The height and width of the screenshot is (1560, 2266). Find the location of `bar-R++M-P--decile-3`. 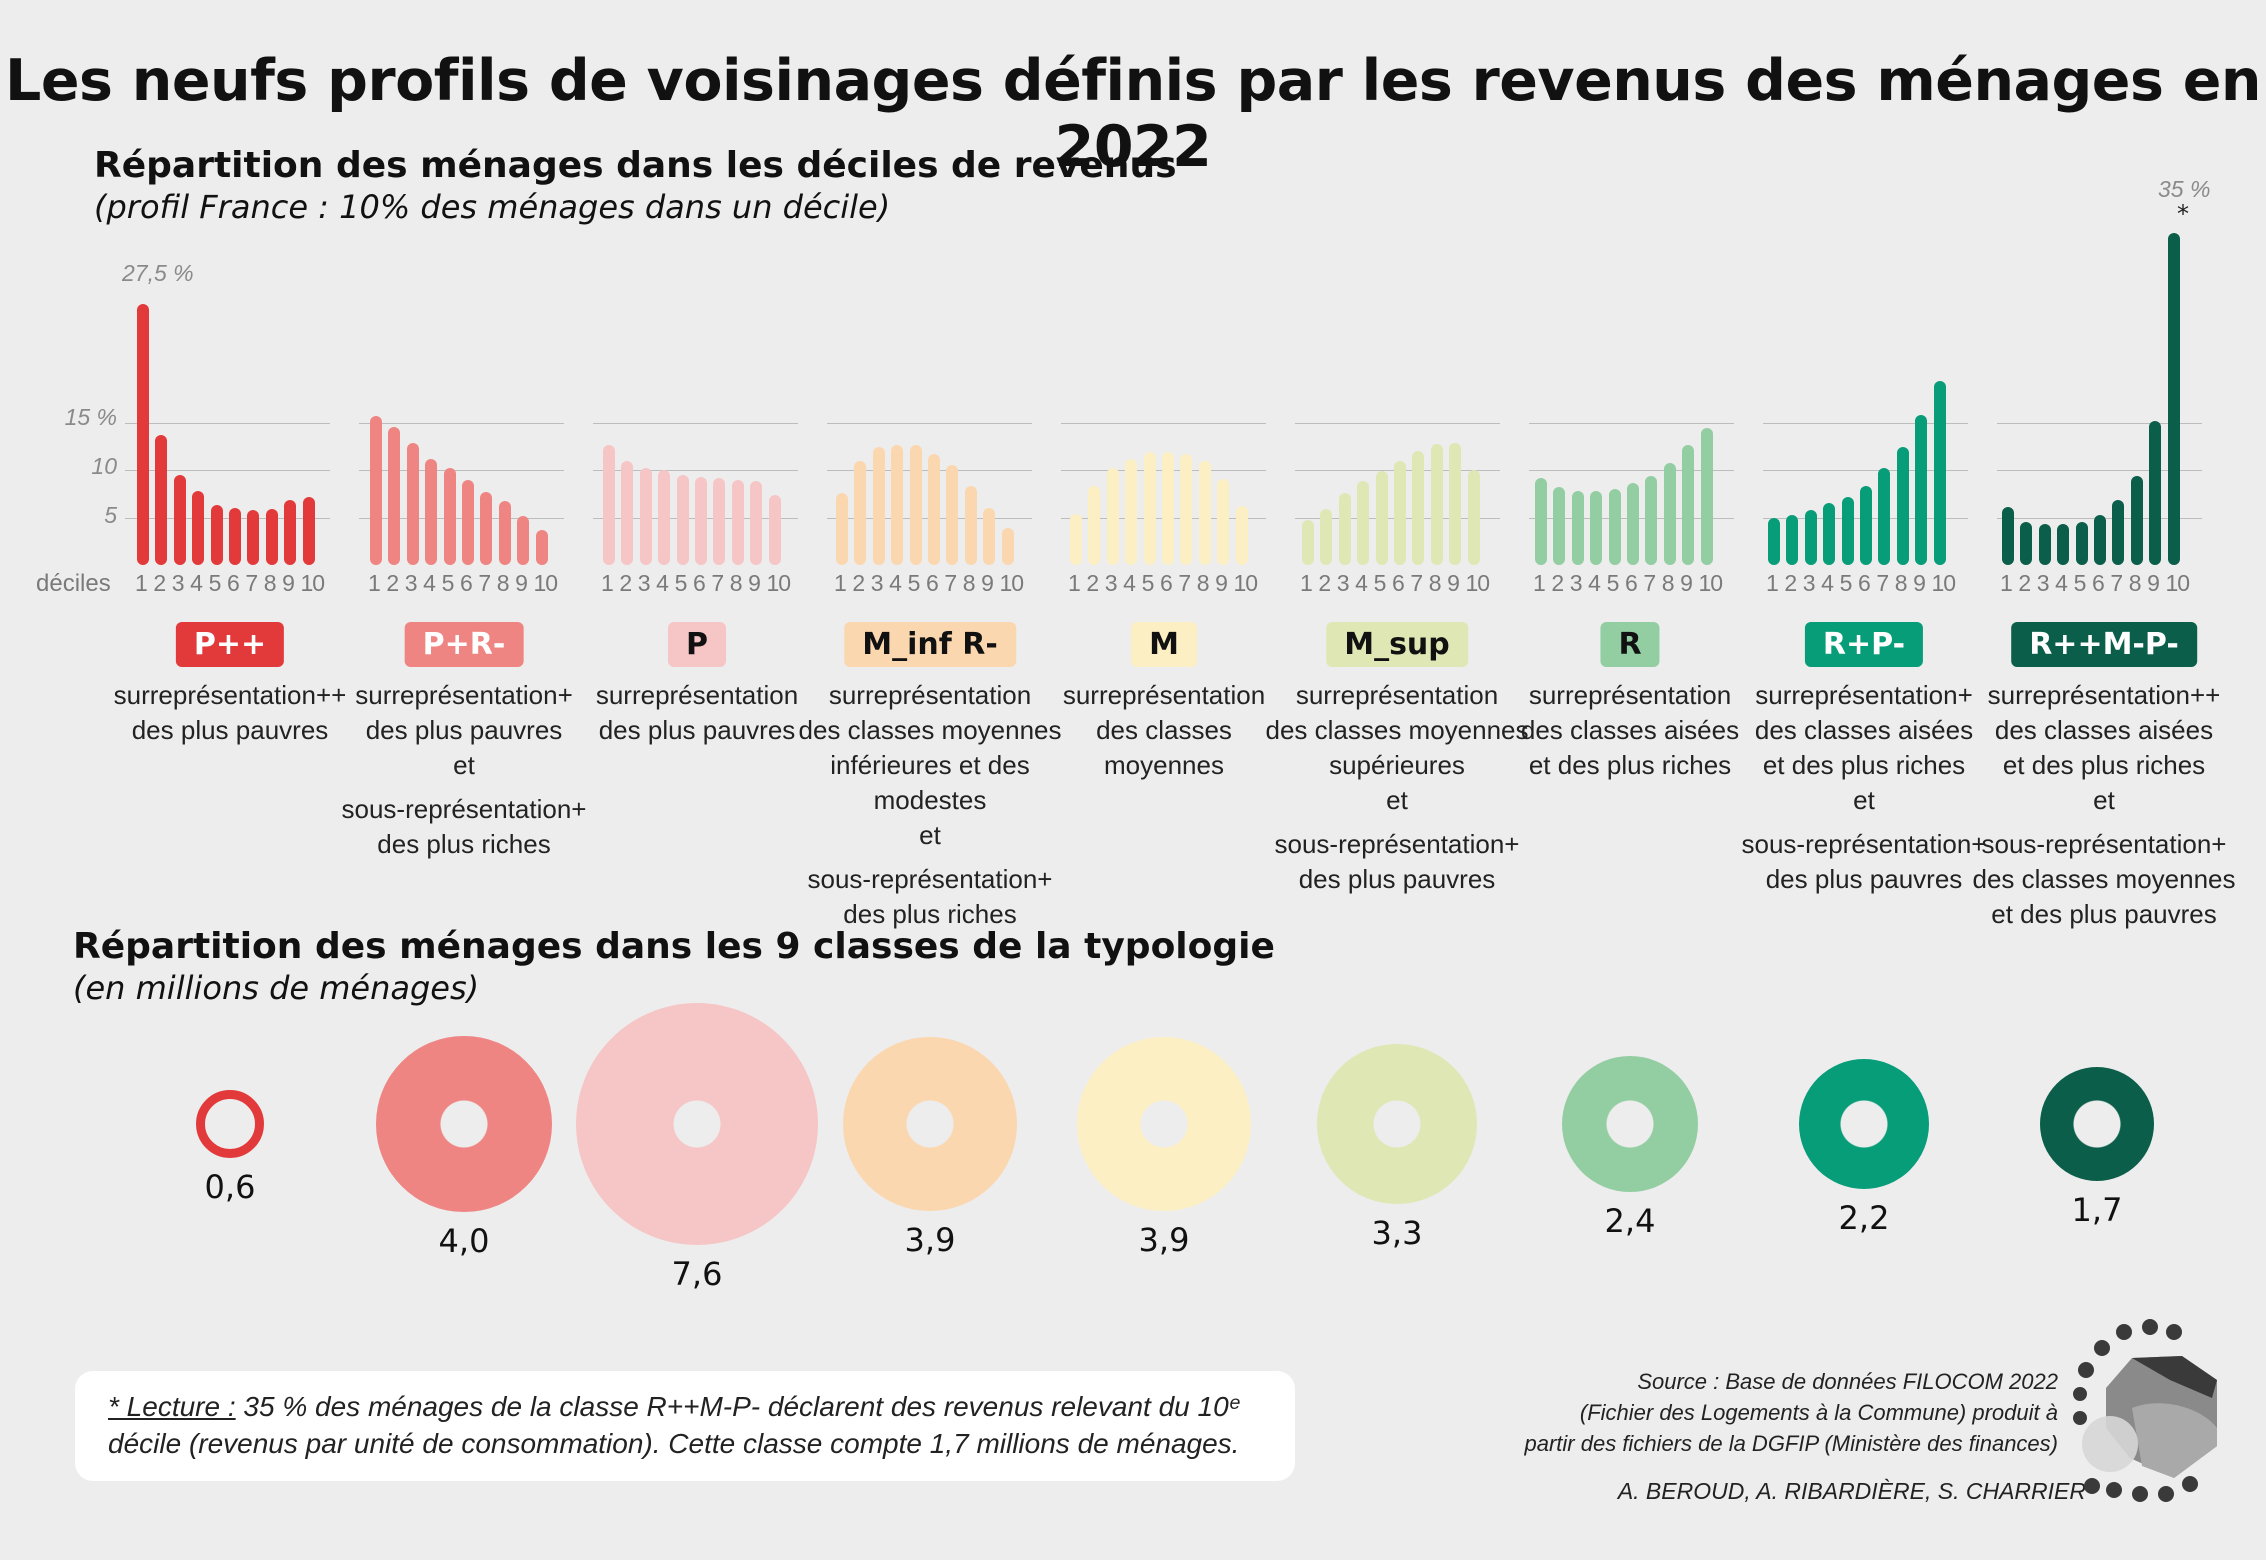

bar-R++M-P--decile-3 is located at coordinates (2044, 544).